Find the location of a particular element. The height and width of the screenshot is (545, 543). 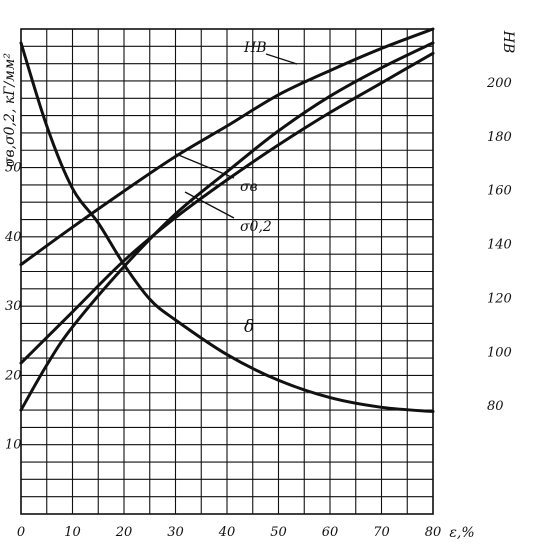

y-right-tick-label: 80 is located at coordinates (495, 406).